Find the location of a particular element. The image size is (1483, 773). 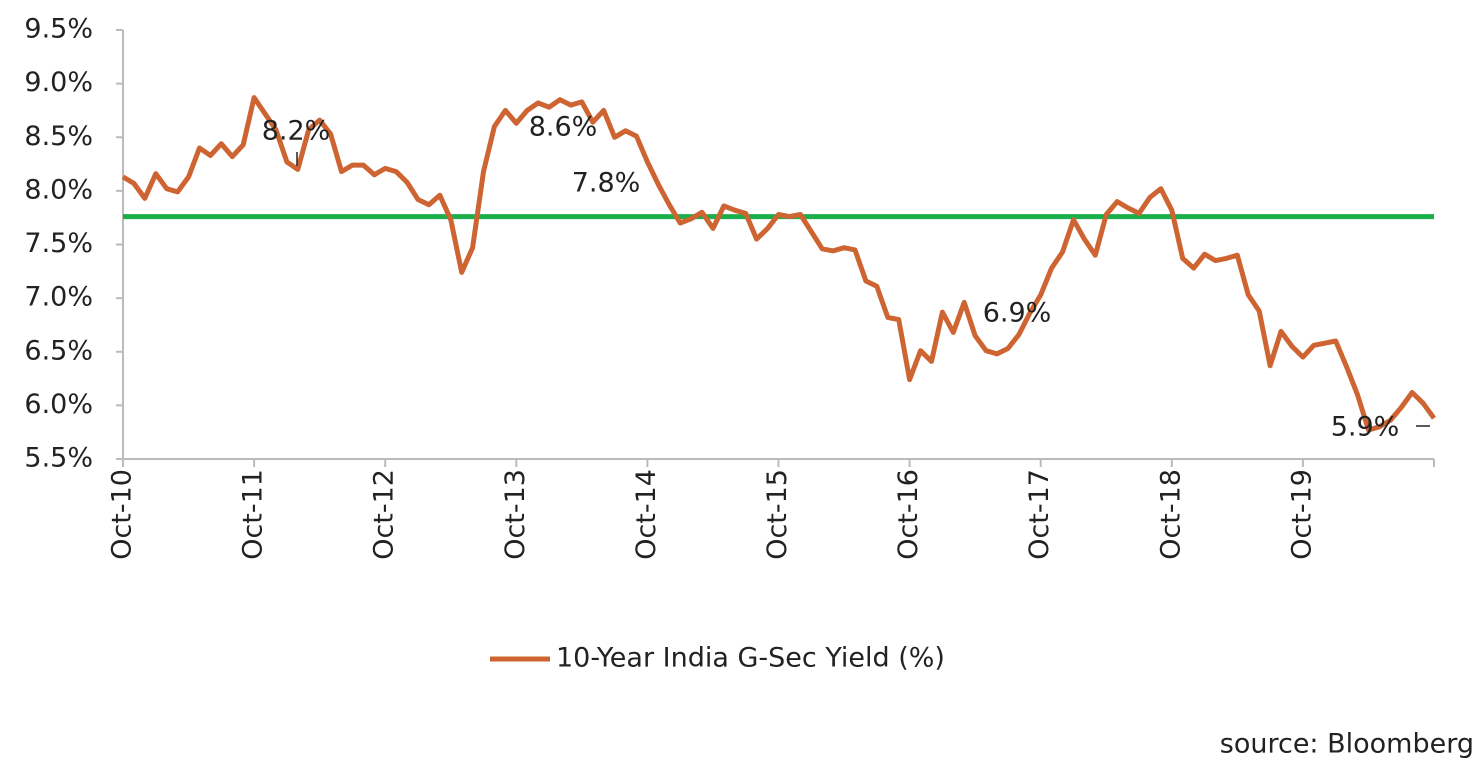

x-tick-label: Oct-18 is located at coordinates (1170, 514).